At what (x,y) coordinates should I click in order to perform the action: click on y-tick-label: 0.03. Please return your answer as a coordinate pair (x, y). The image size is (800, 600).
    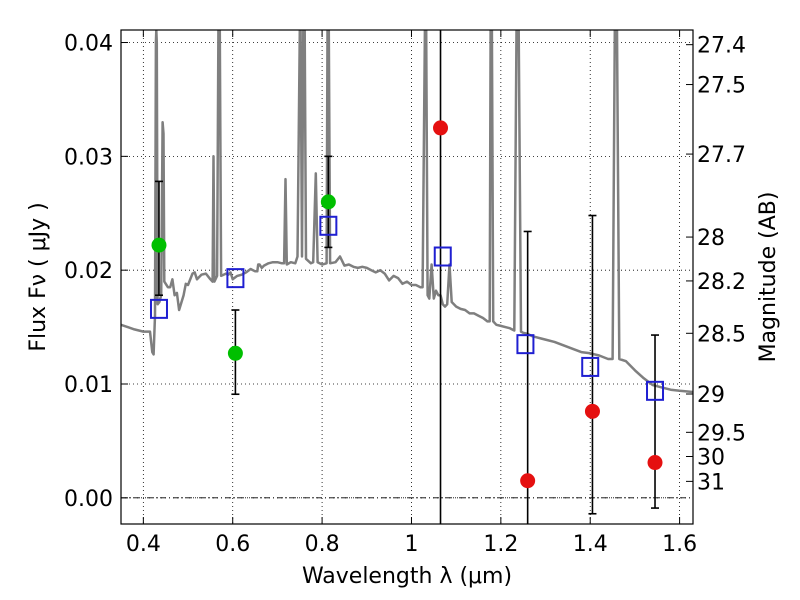
    Looking at the image, I should click on (88, 157).